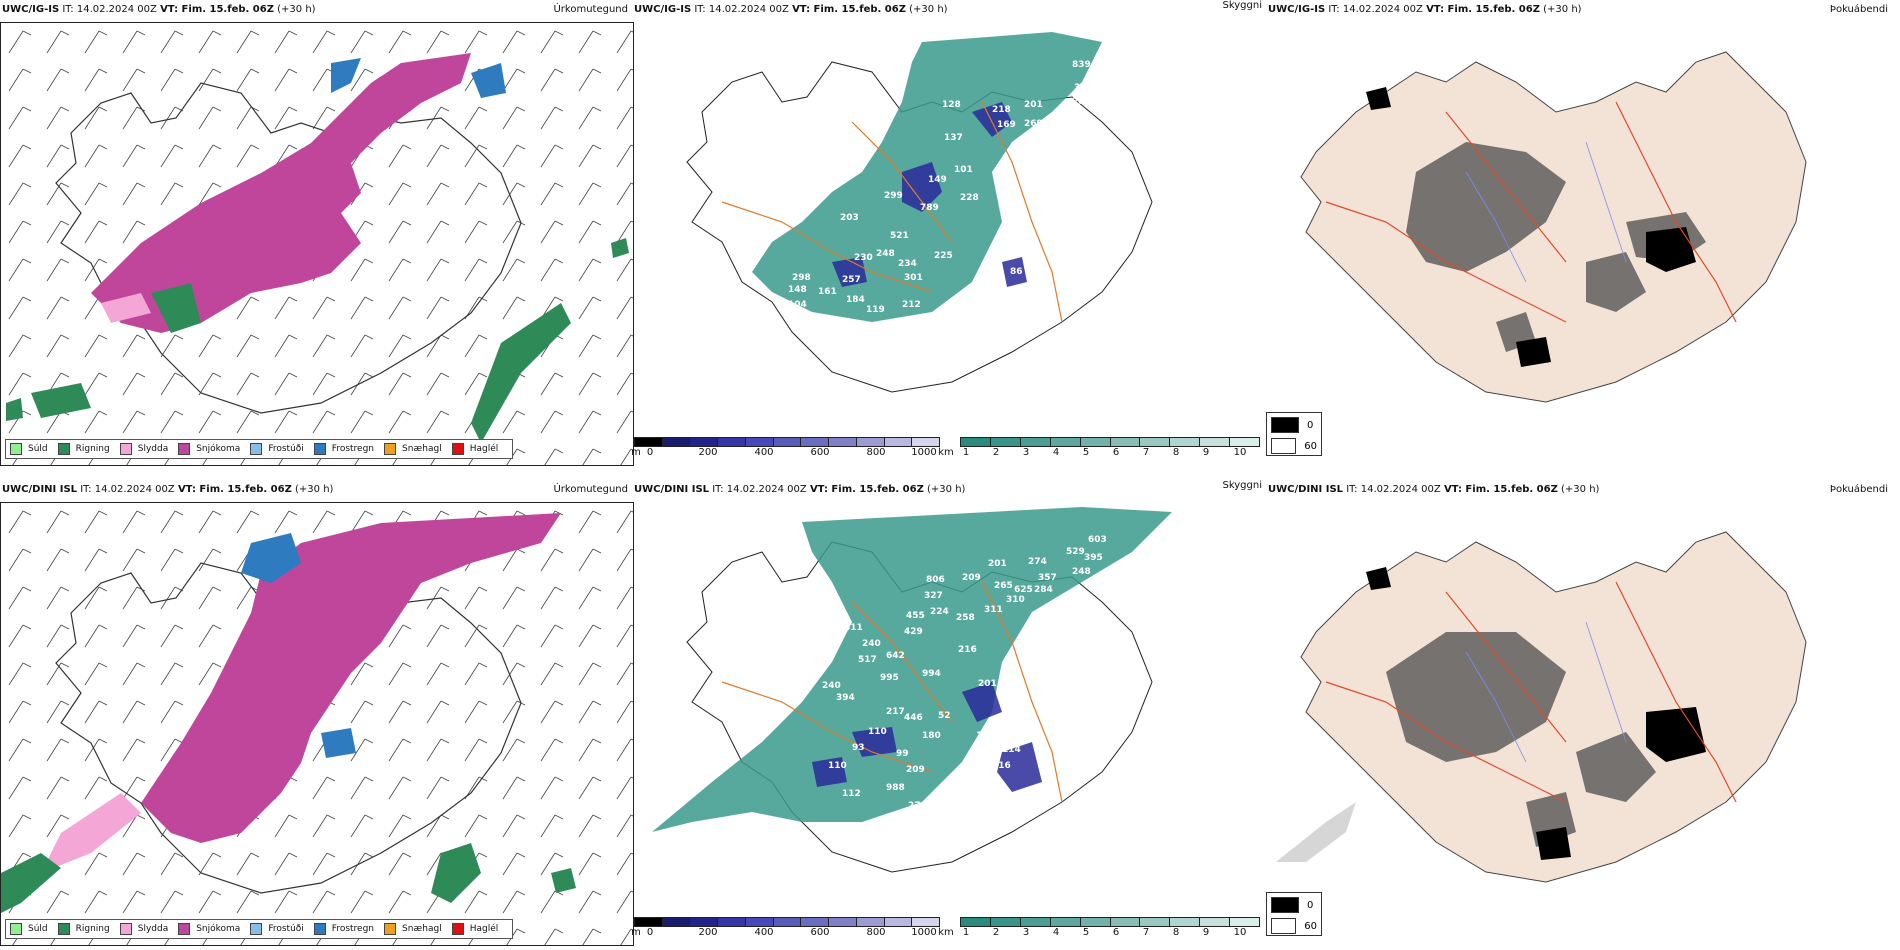 The image size is (1900, 950). I want to click on vis-label: 839, so click(1081, 65).